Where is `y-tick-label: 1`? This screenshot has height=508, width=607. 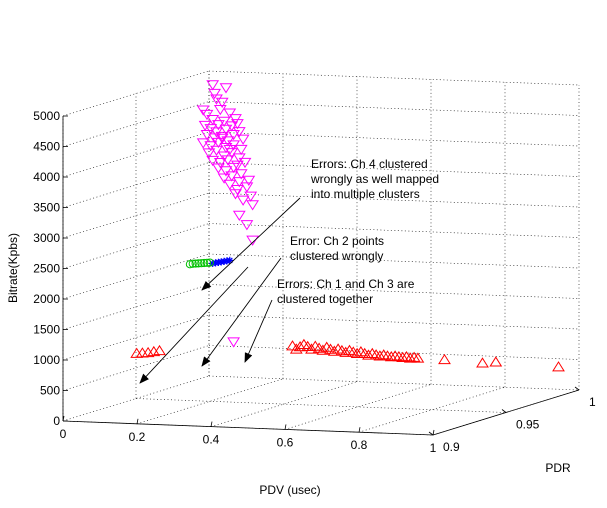 y-tick-label: 1 is located at coordinates (592, 402).